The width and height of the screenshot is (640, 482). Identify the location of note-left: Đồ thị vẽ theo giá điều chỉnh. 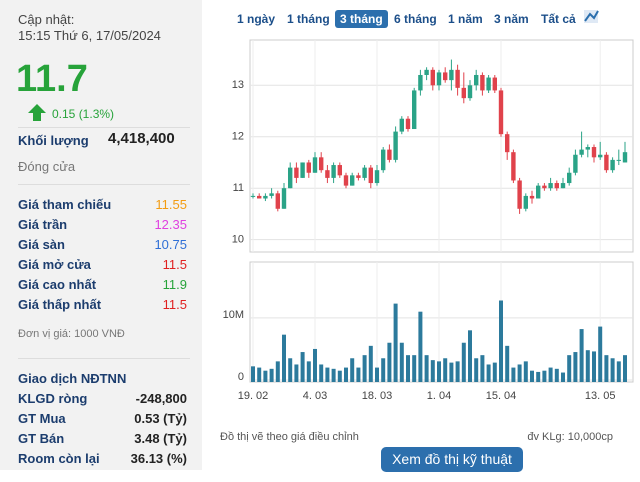
(289, 437).